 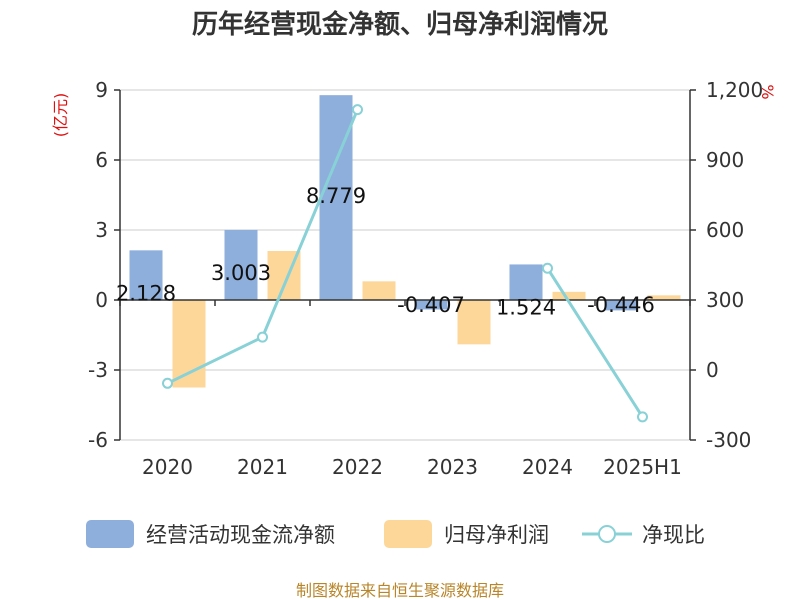 I want to click on right-tick-label: -300, so click(x=728, y=440).